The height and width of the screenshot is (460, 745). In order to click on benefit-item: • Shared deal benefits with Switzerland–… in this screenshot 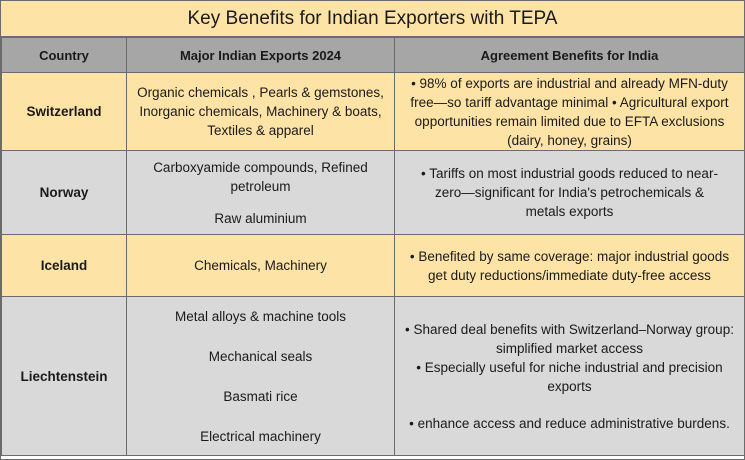, I will do `click(569, 338)`.